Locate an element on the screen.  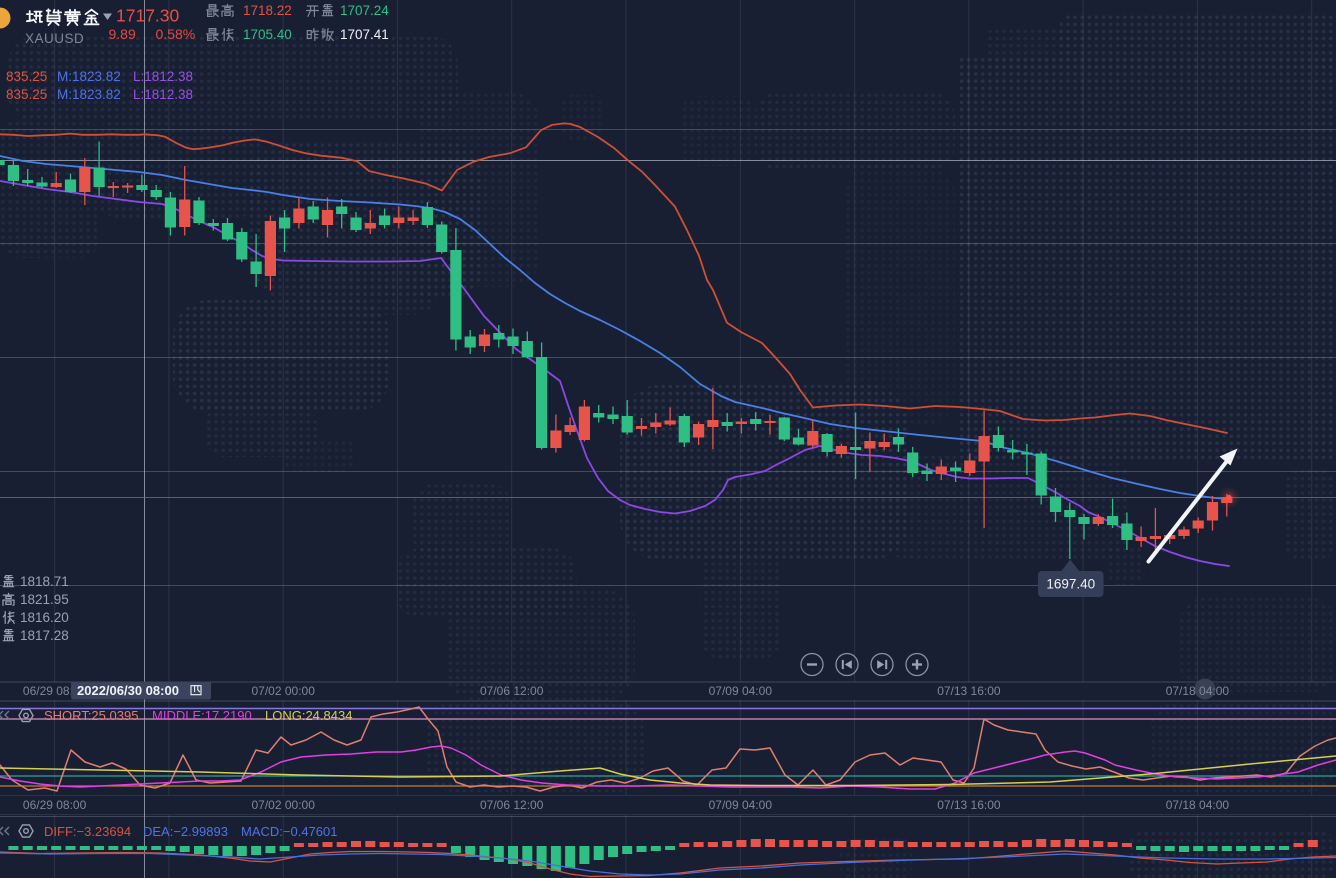
svg-text: DEA:−2.99893 is located at coordinates (185, 831).